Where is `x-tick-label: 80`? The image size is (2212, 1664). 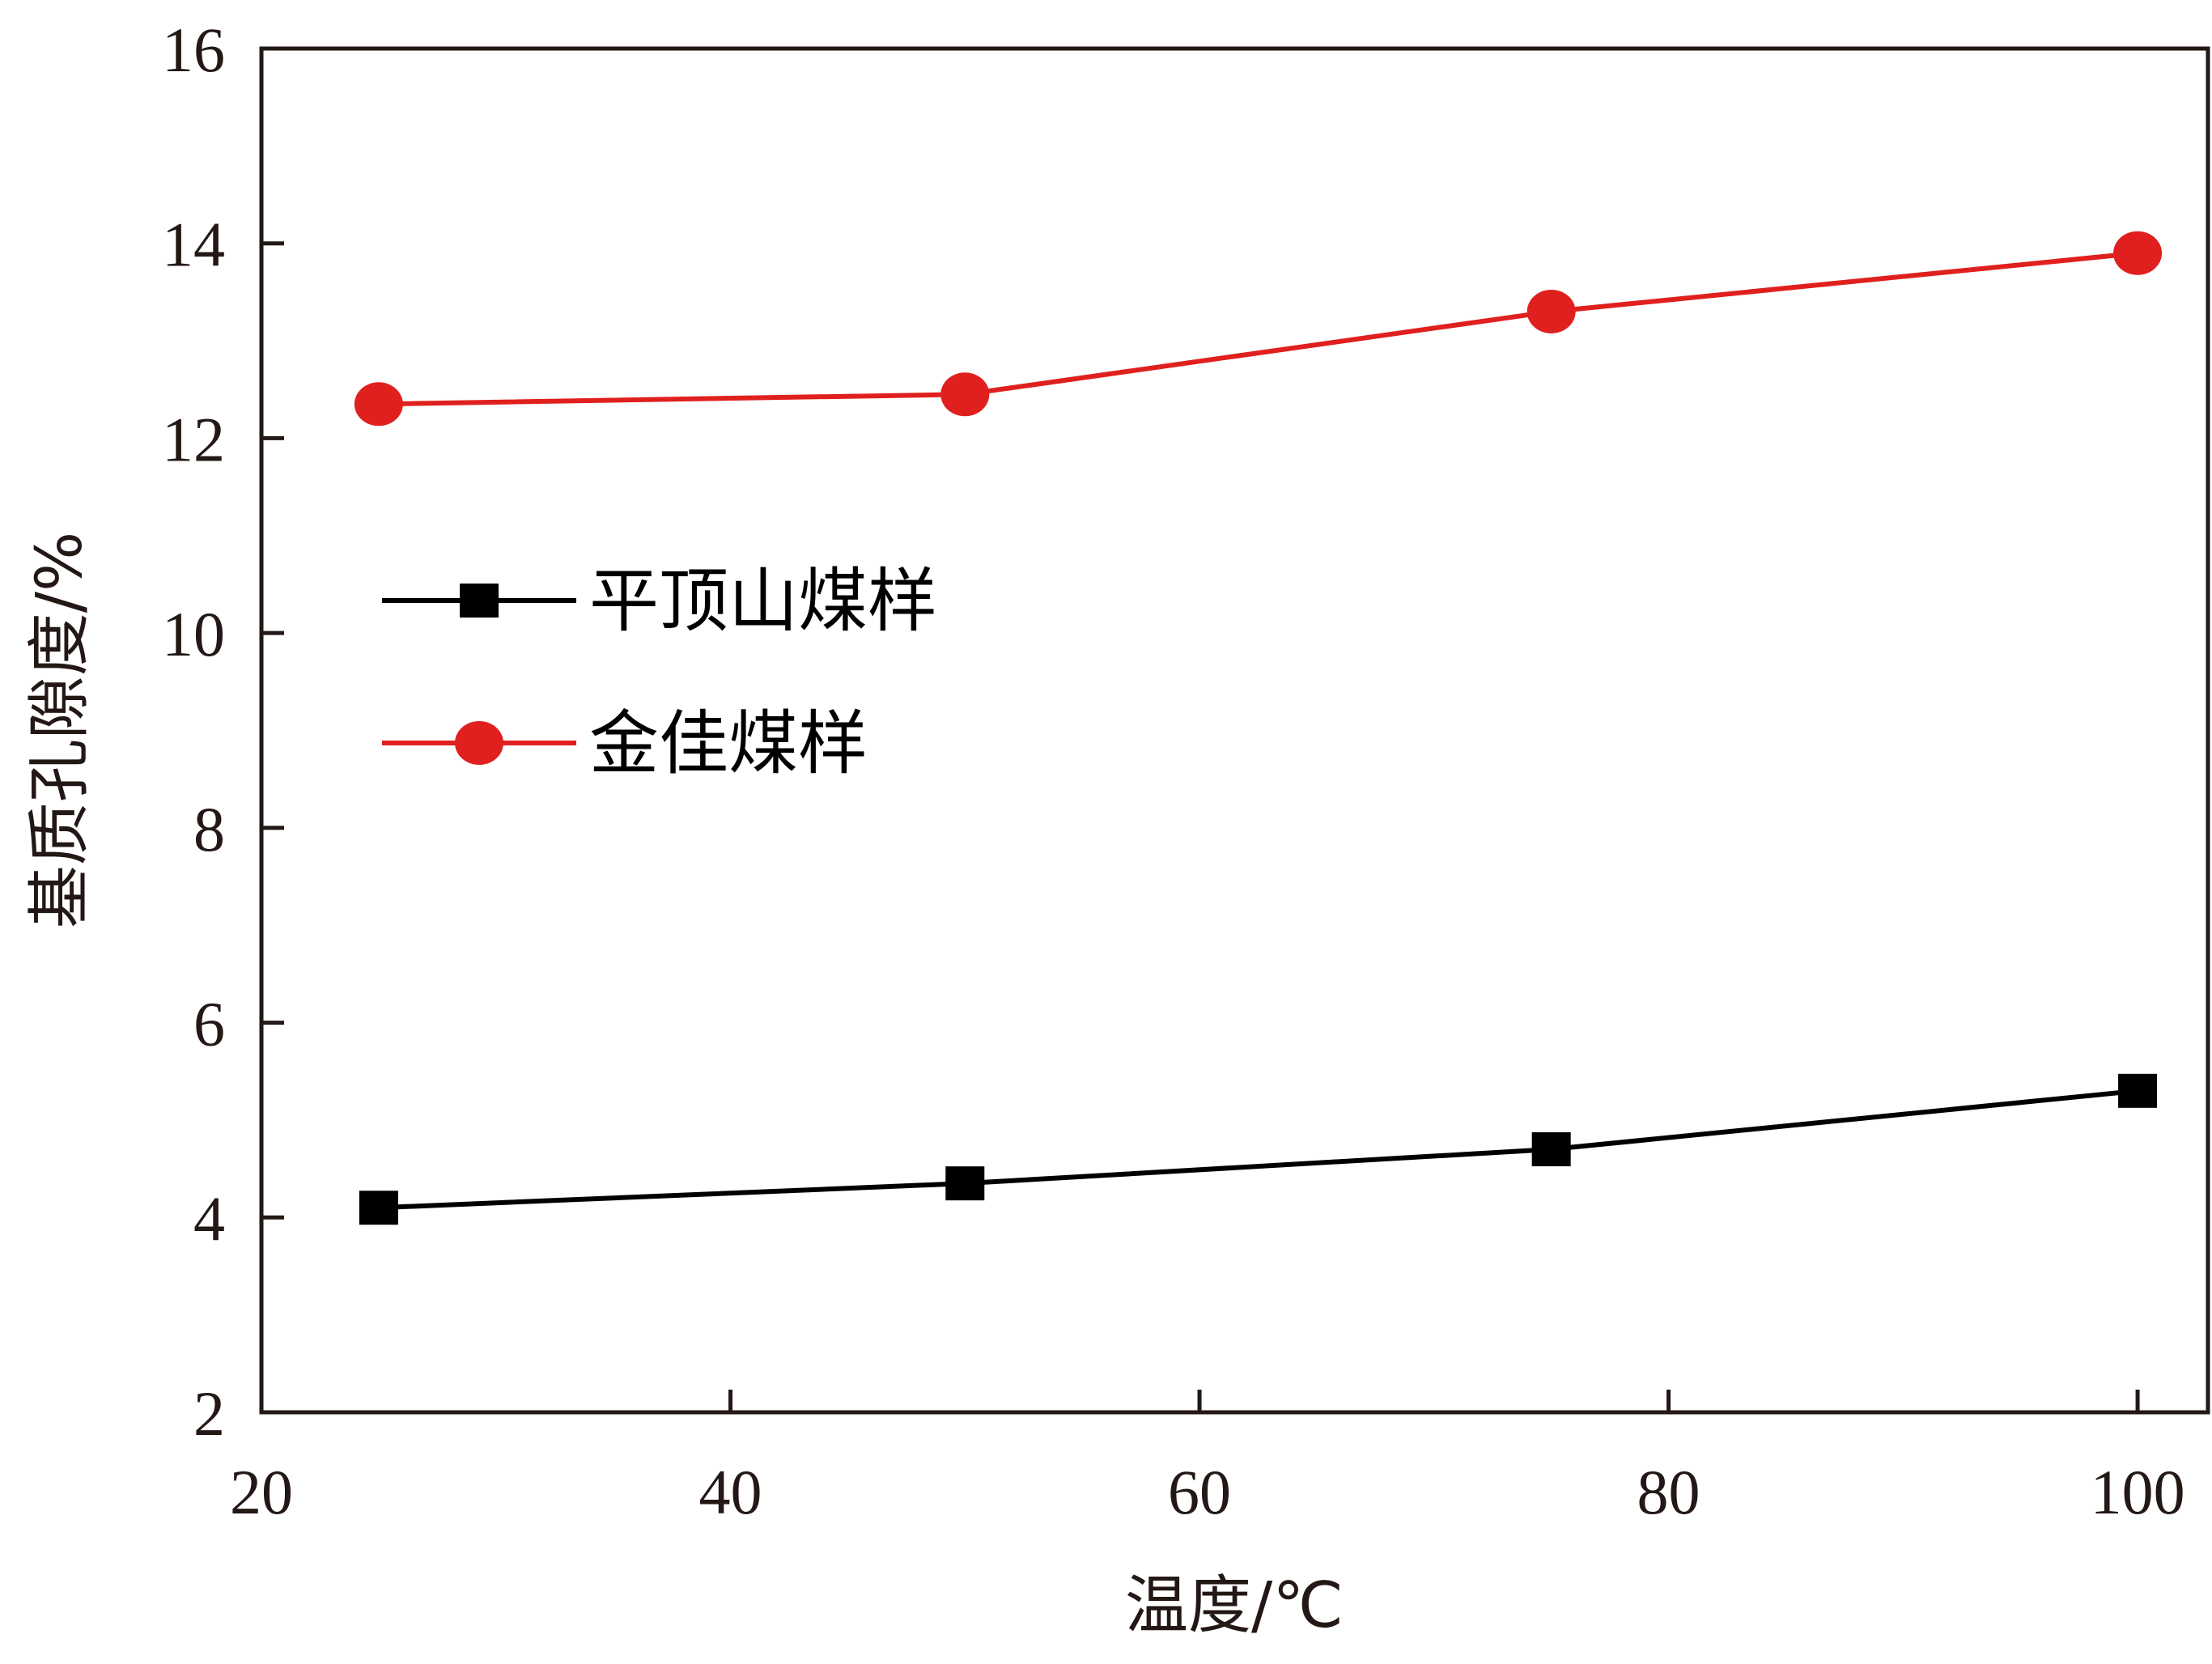 x-tick-label: 80 is located at coordinates (1668, 1492).